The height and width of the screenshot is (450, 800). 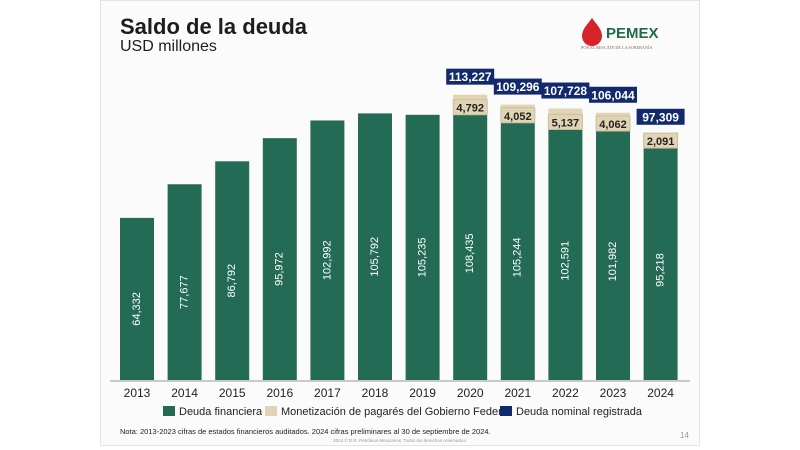 I want to click on label-monetizacion: 5,137, so click(x=566, y=123).